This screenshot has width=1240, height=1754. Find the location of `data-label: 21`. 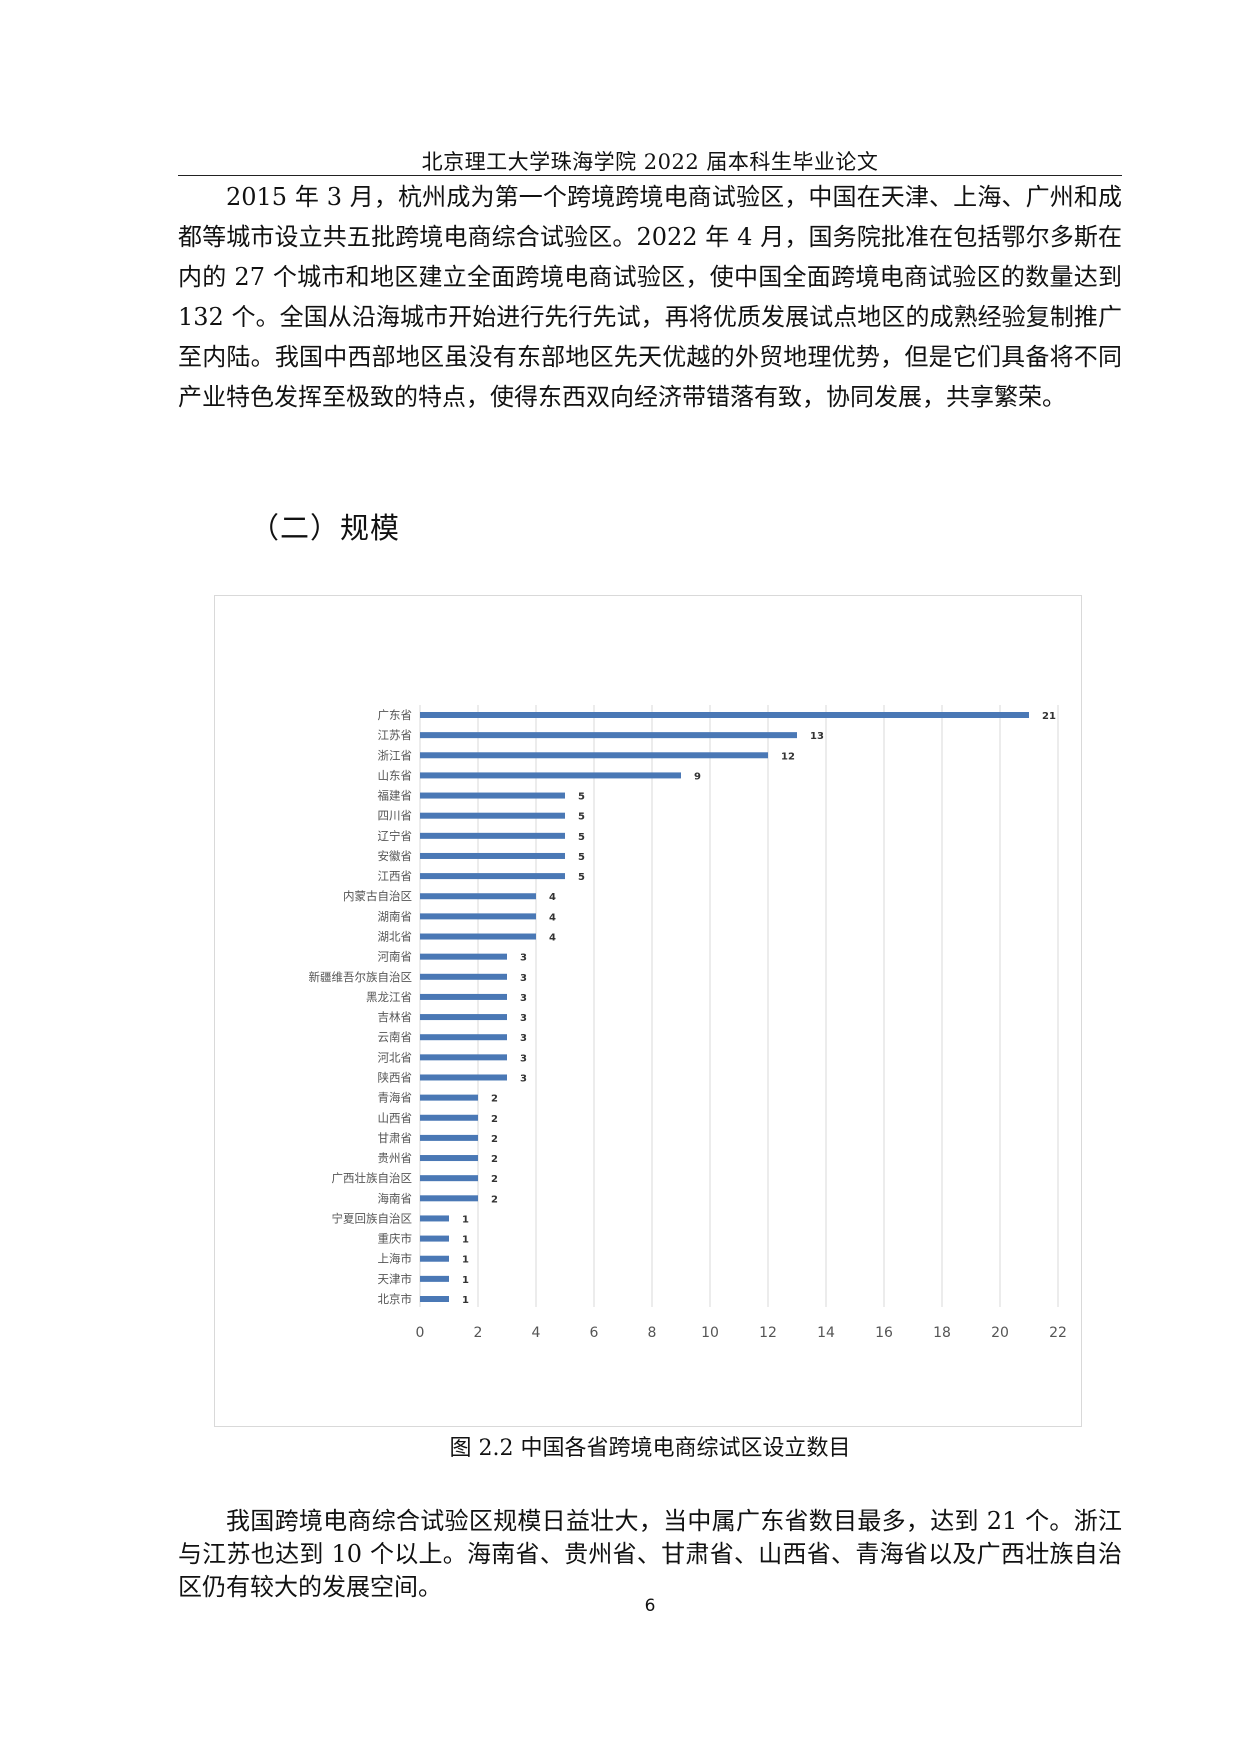

data-label: 21 is located at coordinates (1049, 716).